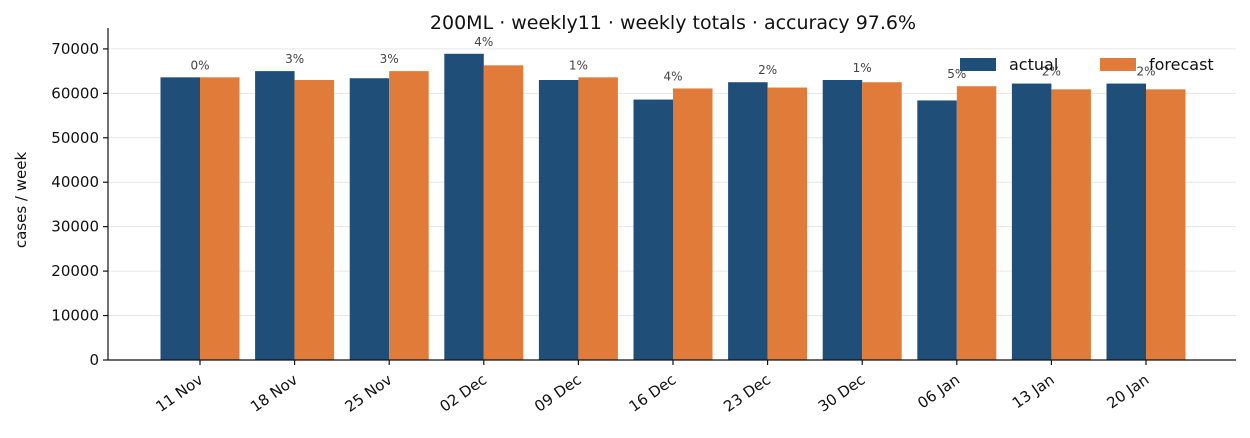 The height and width of the screenshot is (438, 1250). Describe the element at coordinates (1127, 392) in the screenshot. I see `x-tick-label: 20 Jan` at that location.